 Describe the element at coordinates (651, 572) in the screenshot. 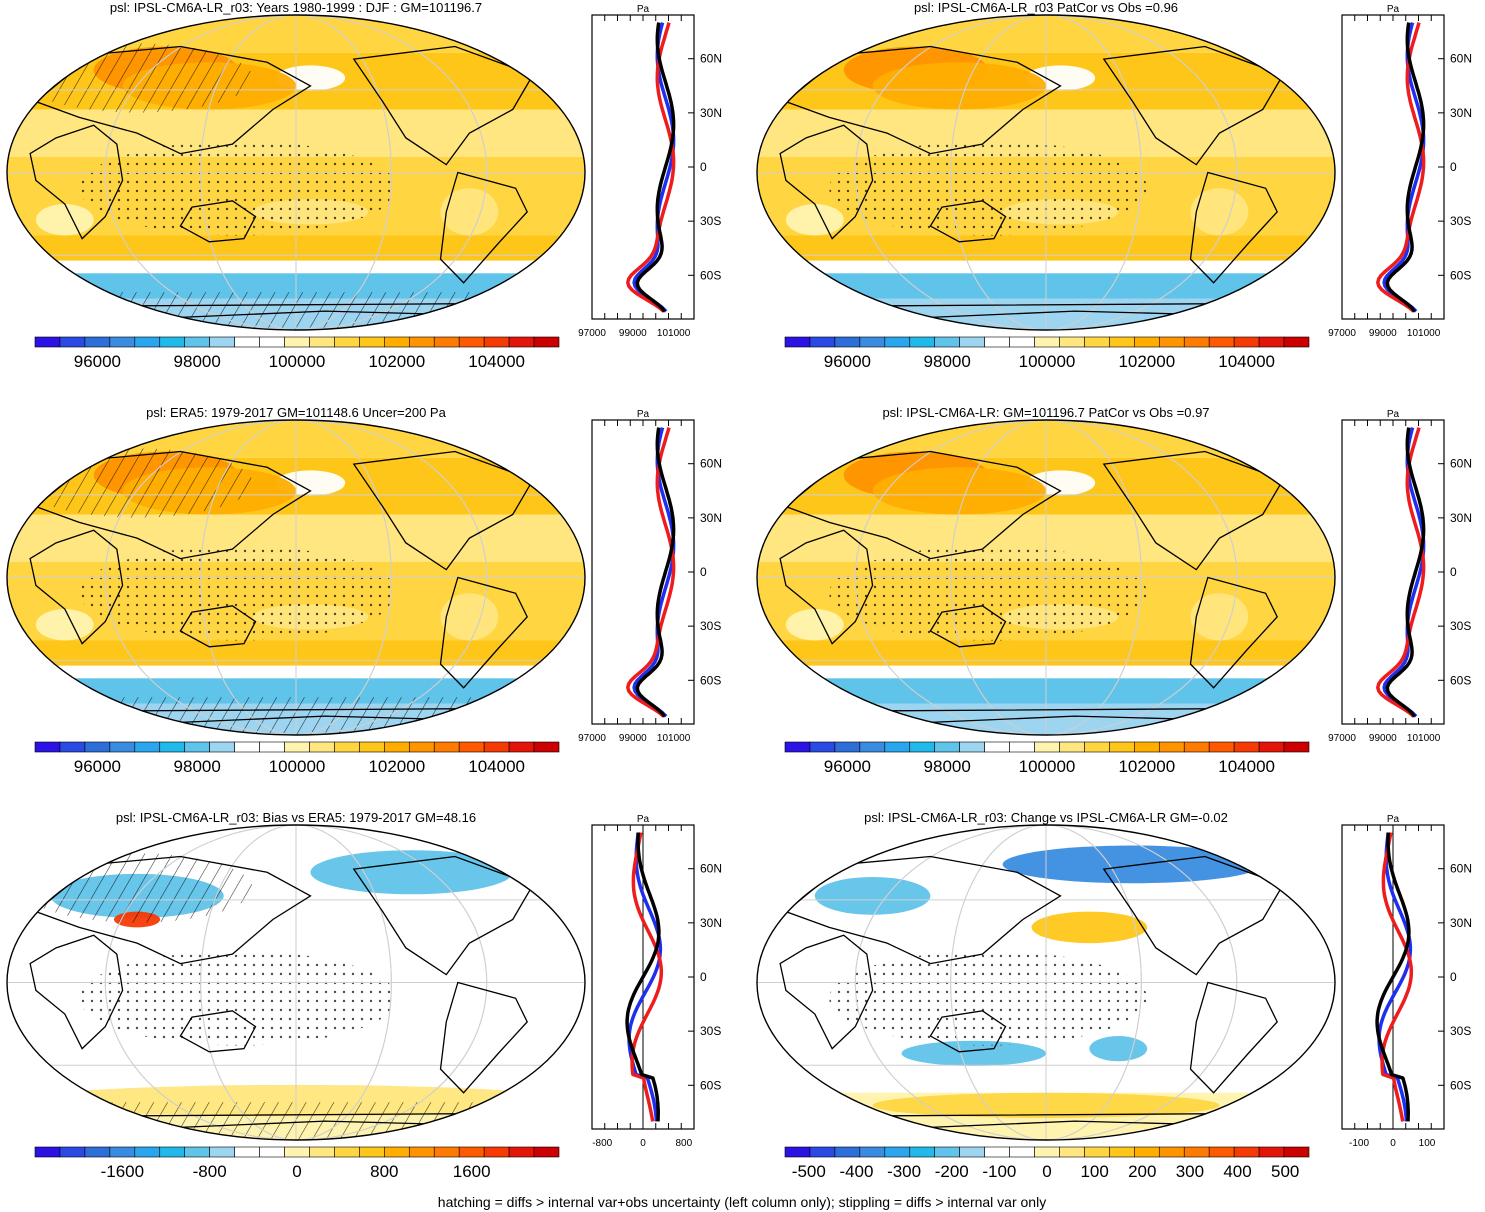

I see `profile-line-red` at that location.